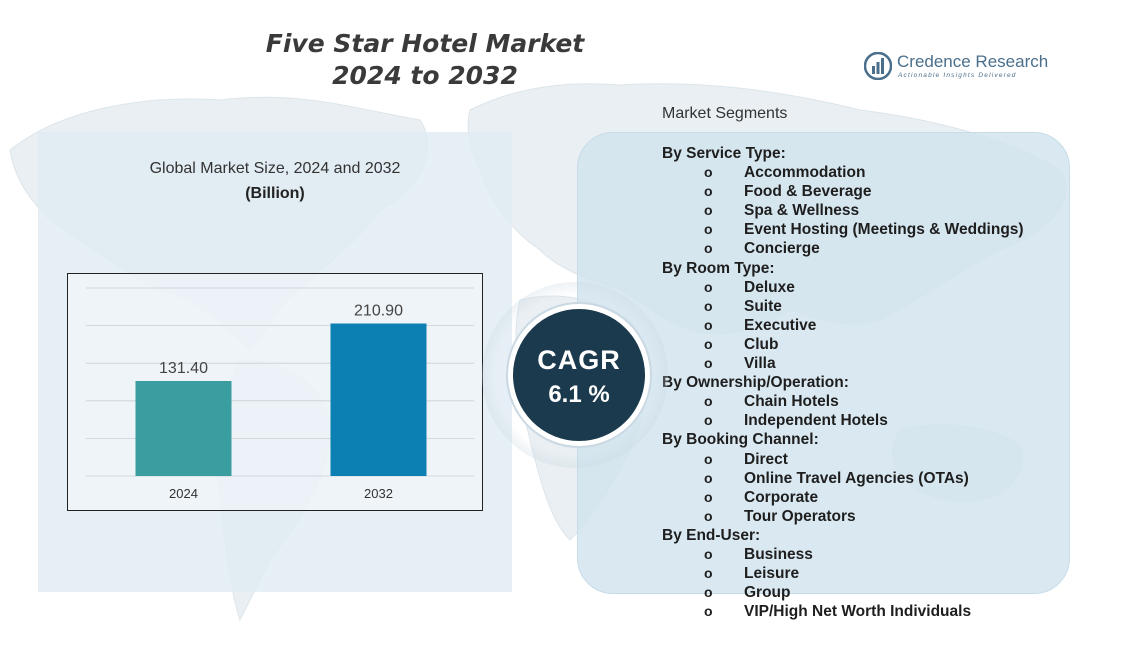 Image resolution: width=1136 pixels, height=648 pixels. What do you see at coordinates (378, 493) in the screenshot?
I see `x-tick-label-2032: 2032` at bounding box center [378, 493].